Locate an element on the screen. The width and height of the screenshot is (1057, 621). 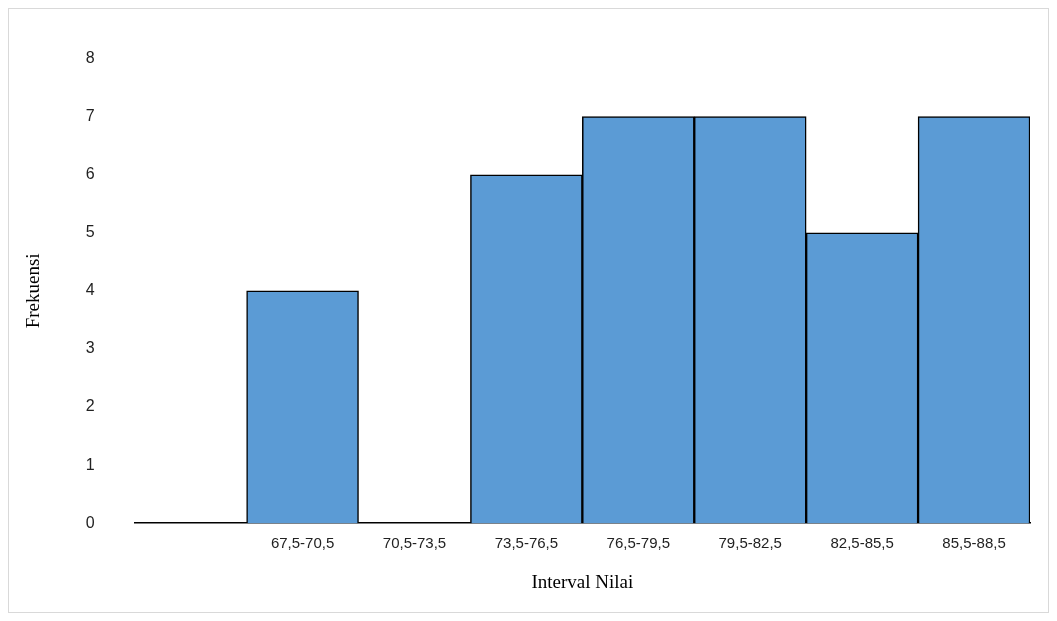
y-tick-label: 2 is located at coordinates (90, 406).